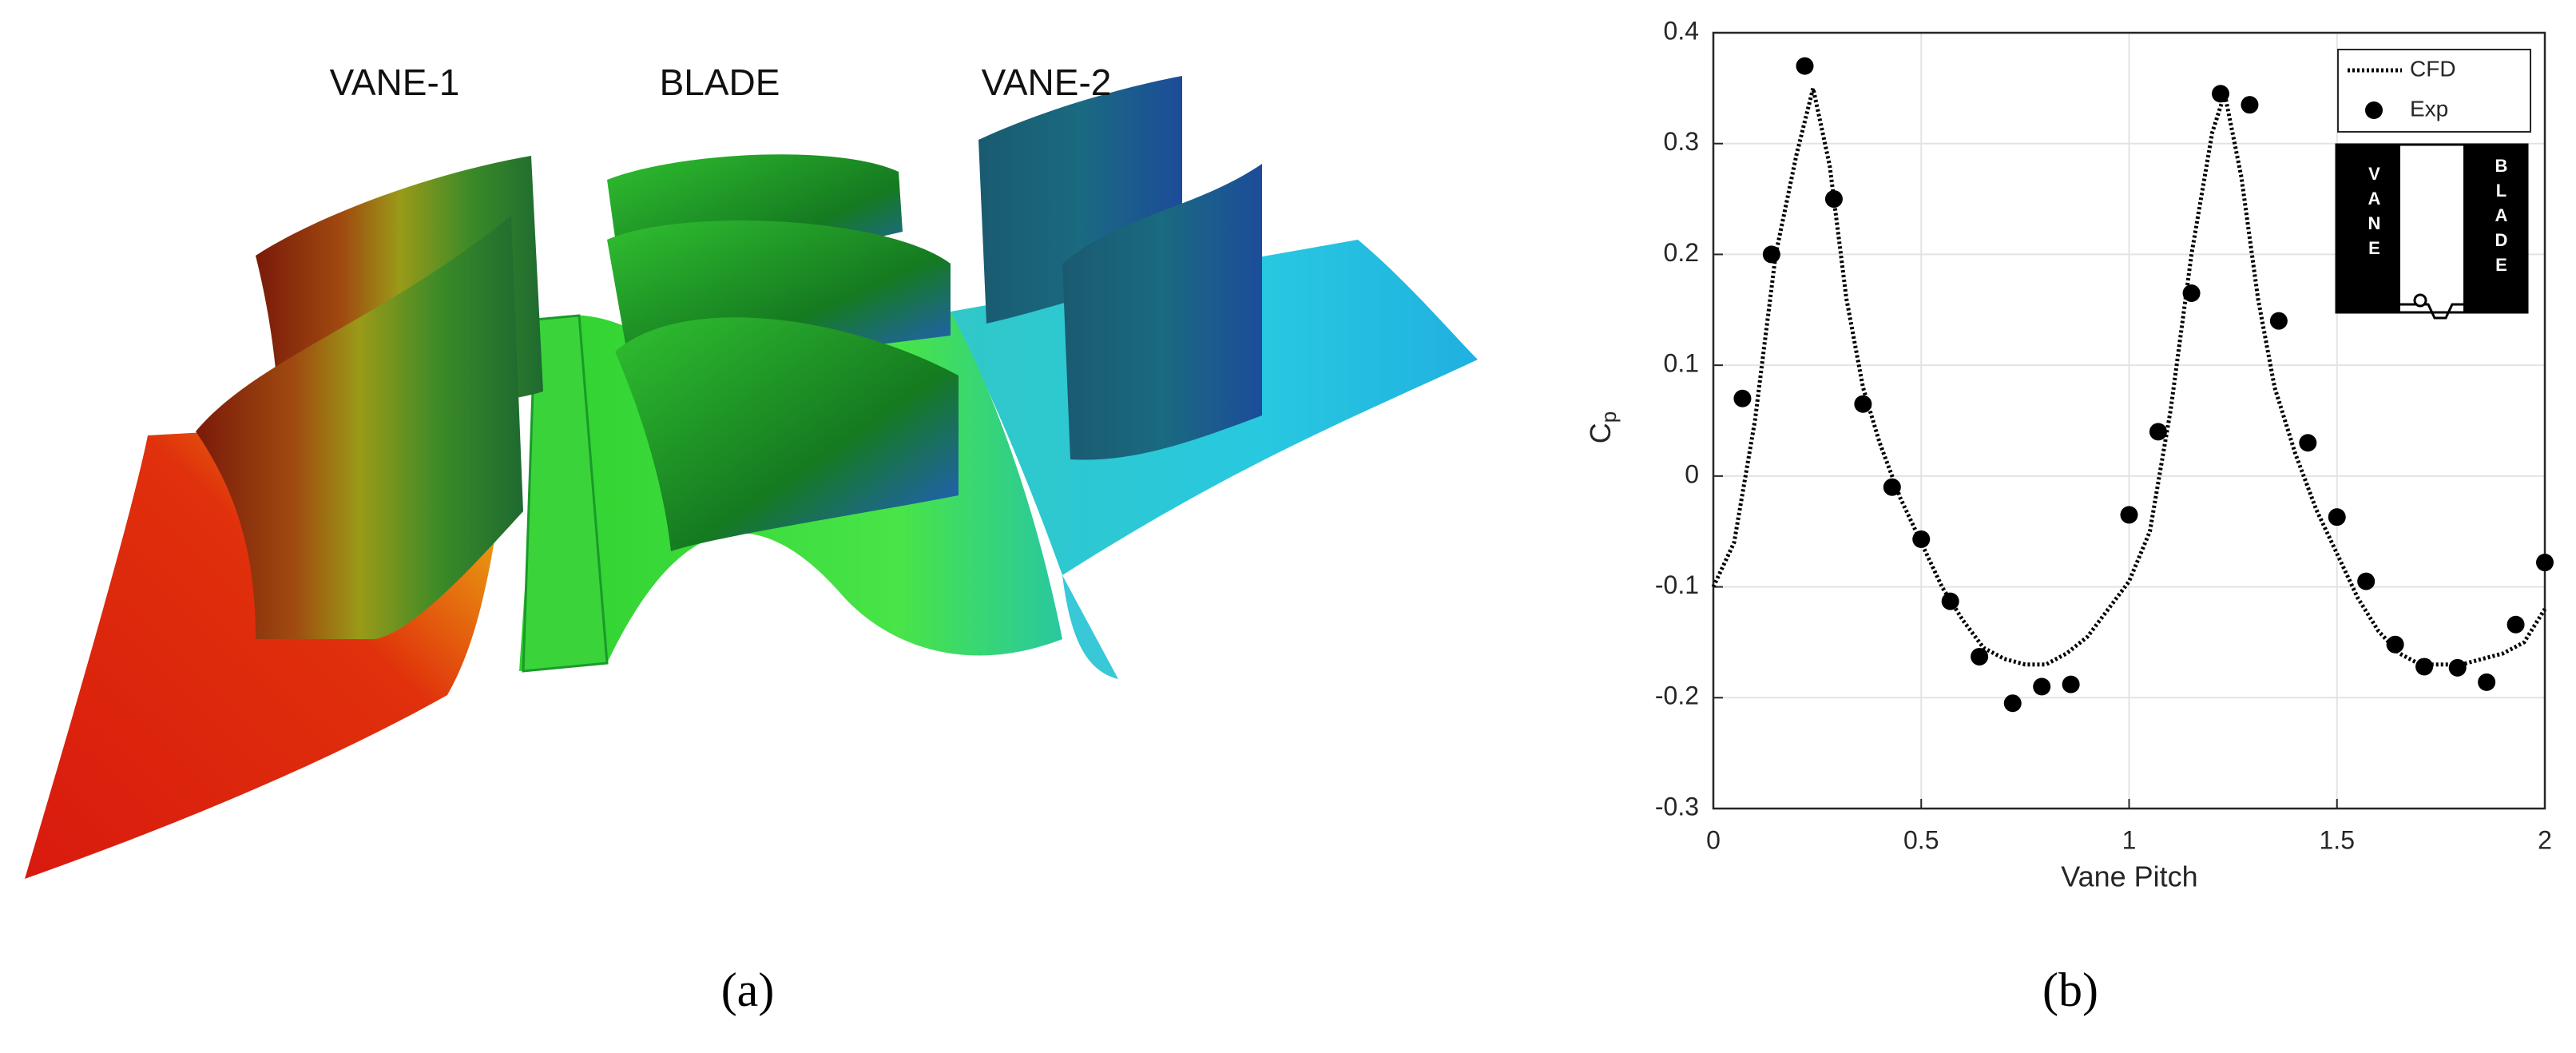 The height and width of the screenshot is (1053, 2576). Describe the element at coordinates (2501, 218) in the screenshot. I see `inset-blade: BLADE` at that location.